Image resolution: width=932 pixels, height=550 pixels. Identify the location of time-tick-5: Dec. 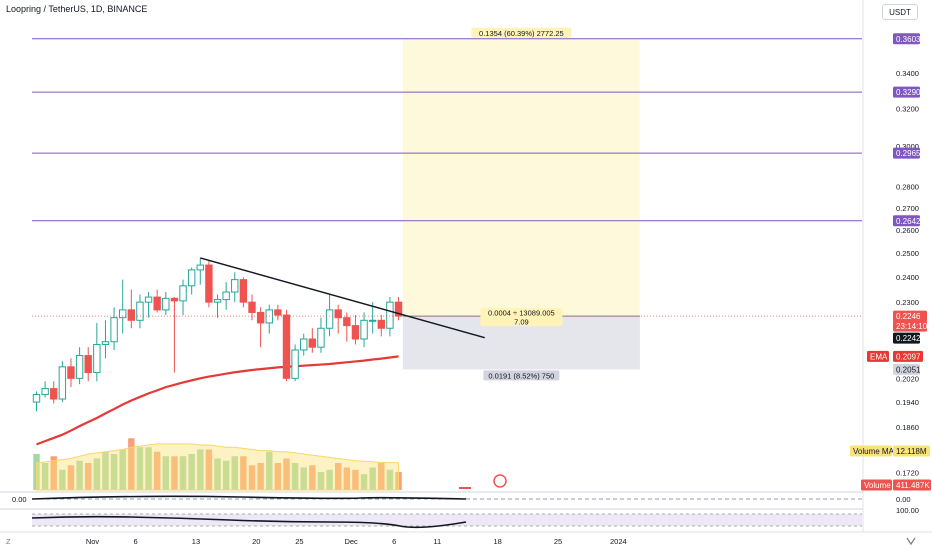
(351, 541).